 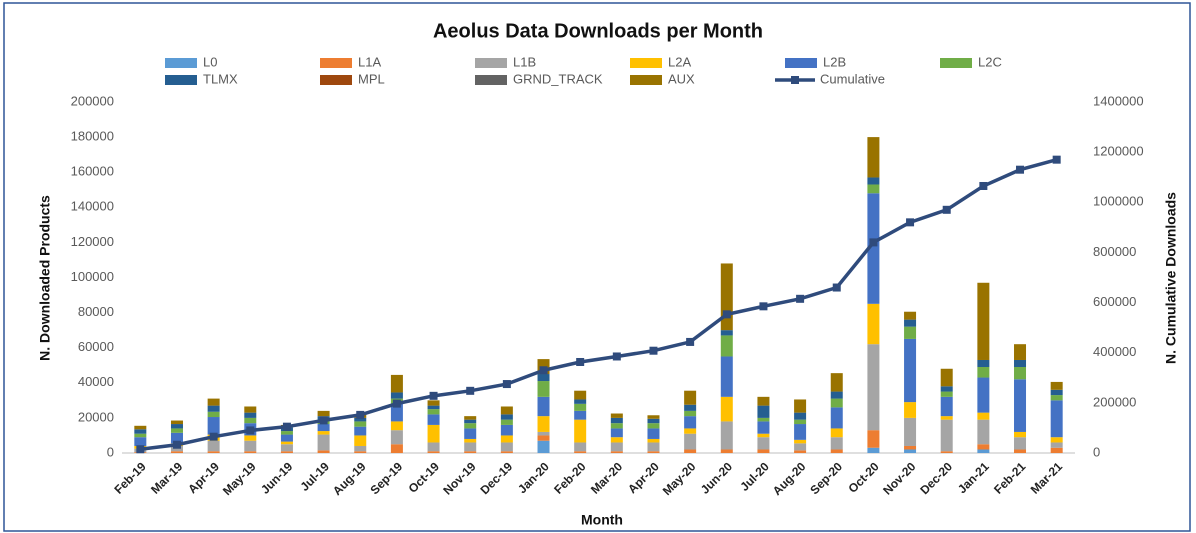 I want to click on legend-label: AUX, so click(x=681, y=78).